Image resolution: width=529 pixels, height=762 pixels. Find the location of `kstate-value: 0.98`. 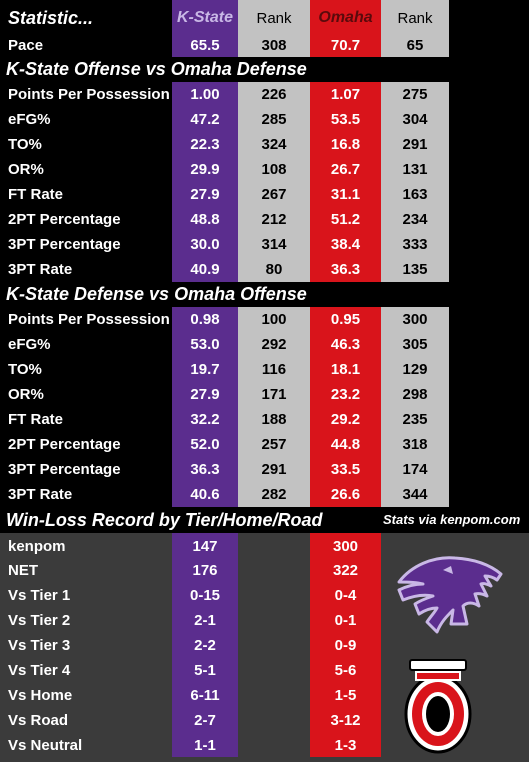

kstate-value: 0.98 is located at coordinates (205, 319).